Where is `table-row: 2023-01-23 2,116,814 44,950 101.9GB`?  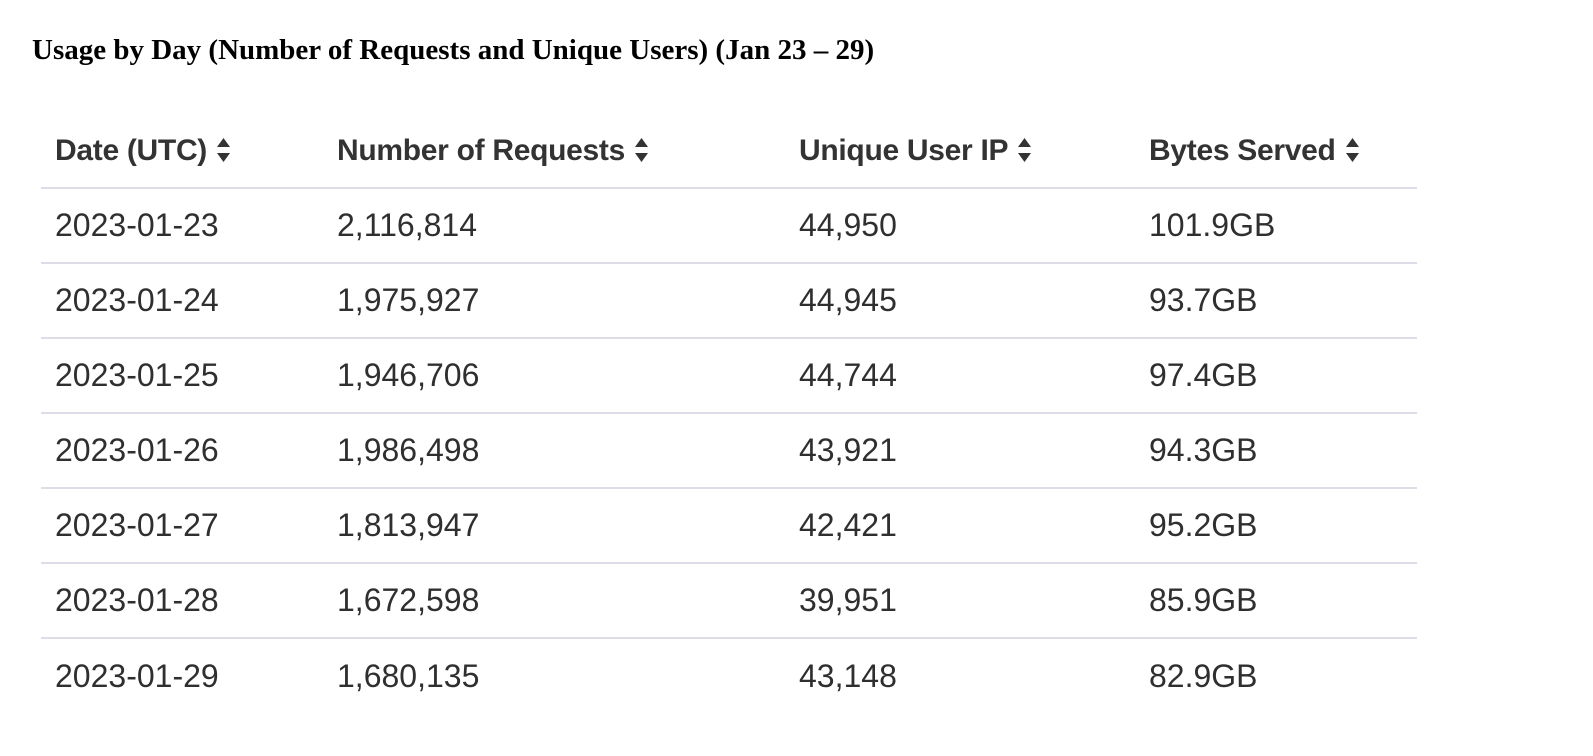 table-row: 2023-01-23 2,116,814 44,950 101.9GB is located at coordinates (729, 226).